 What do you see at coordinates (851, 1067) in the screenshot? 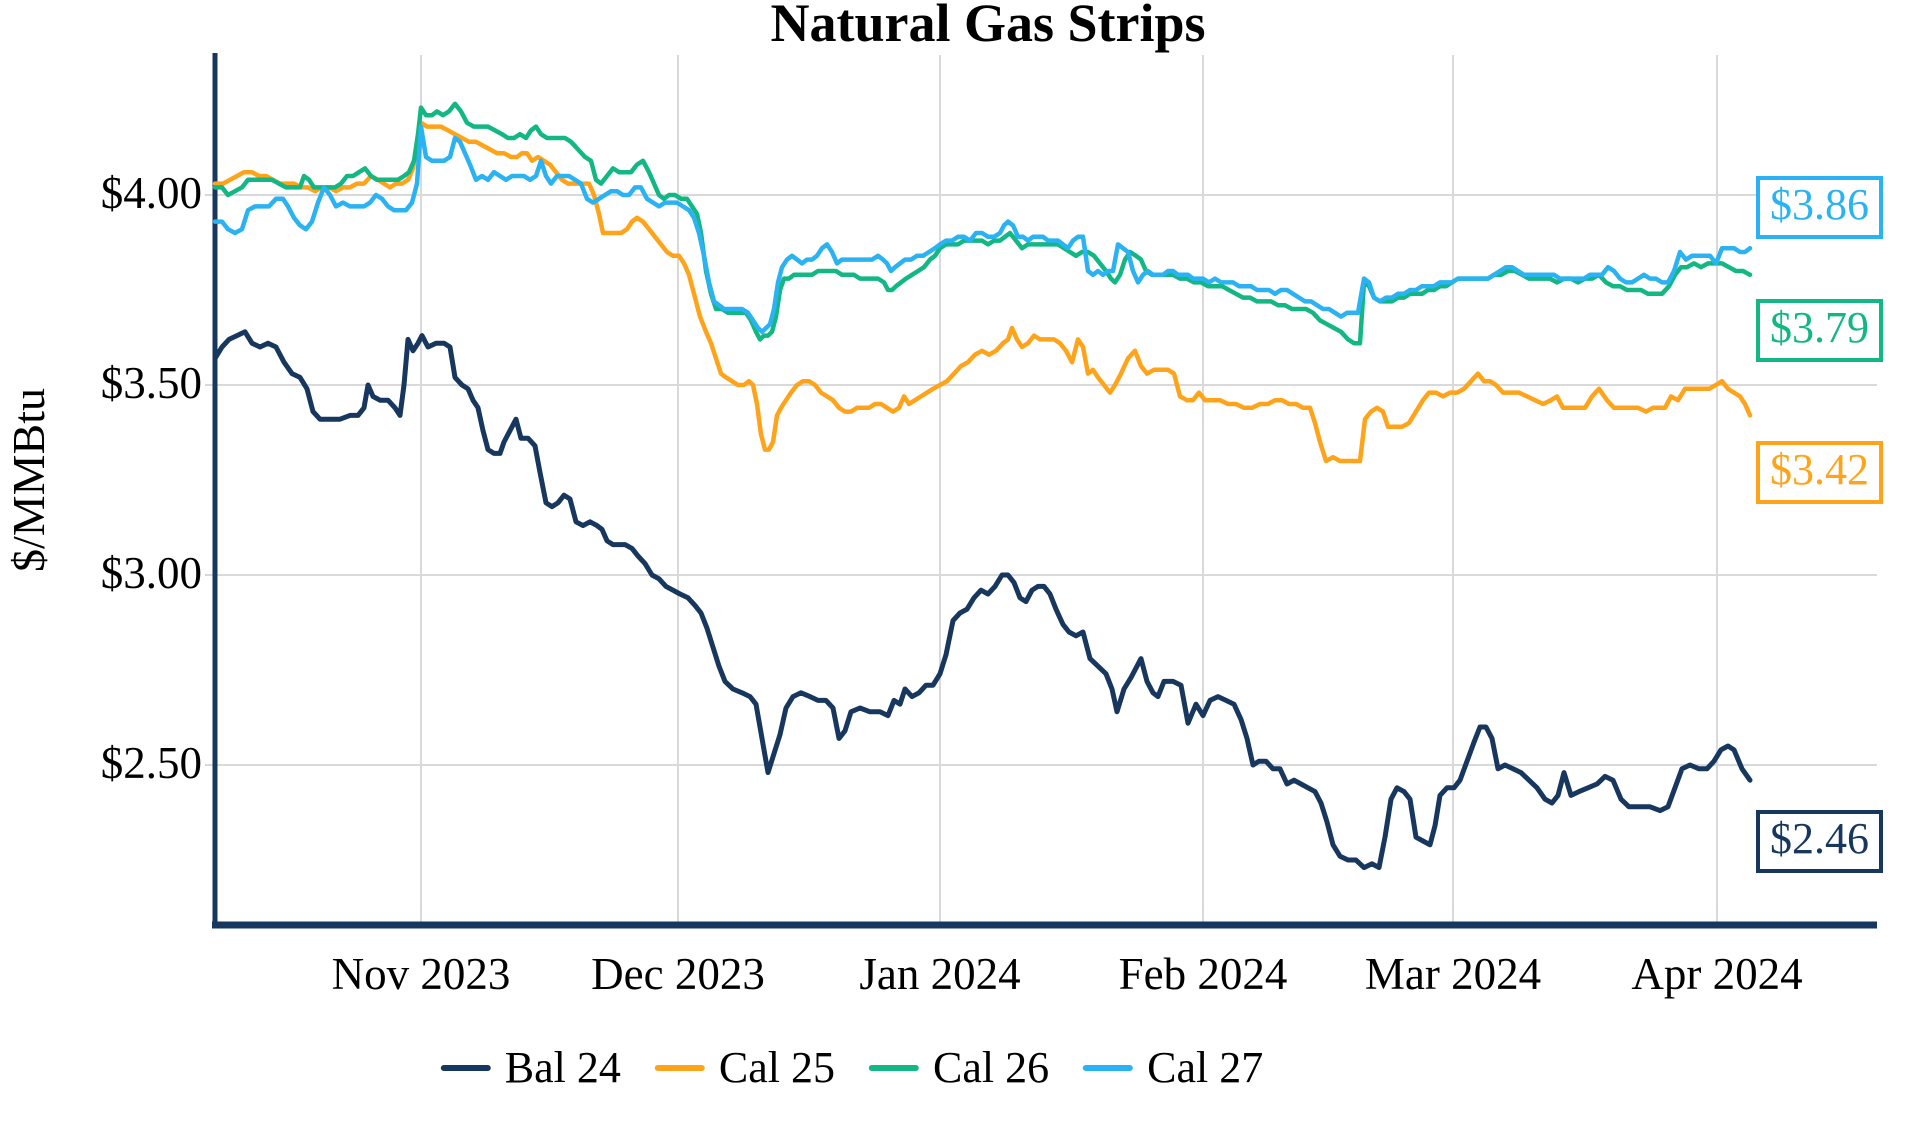
I see `chart-legend: Bal 24 Cal 25 Cal 26 Cal 27` at bounding box center [851, 1067].